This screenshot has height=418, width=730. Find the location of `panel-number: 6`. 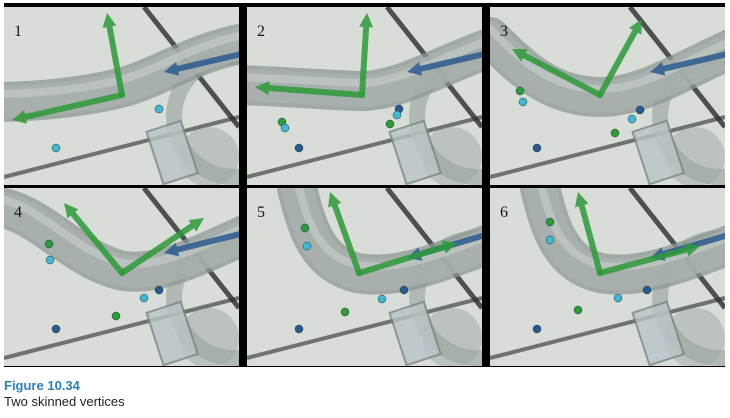

panel-number: 6 is located at coordinates (504, 212).